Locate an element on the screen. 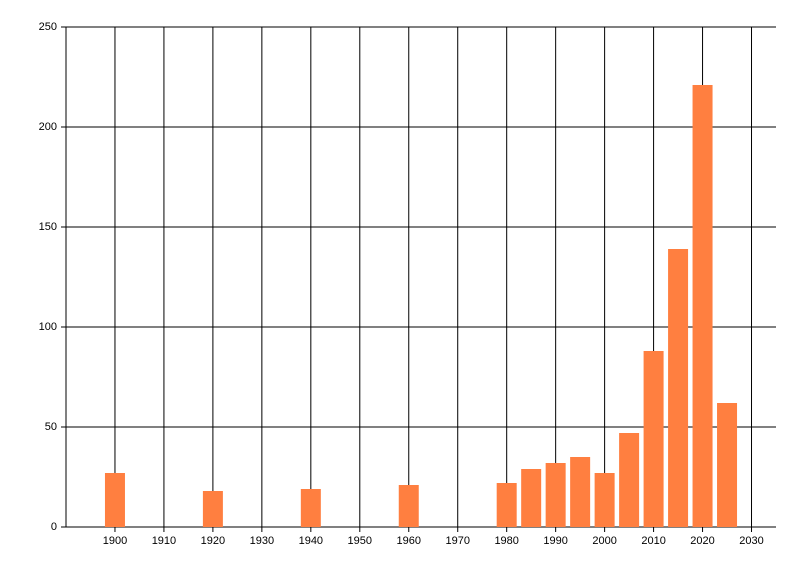 Image resolution: width=800 pixels, height=576 pixels. x-tick-label: 1970 is located at coordinates (457, 541).